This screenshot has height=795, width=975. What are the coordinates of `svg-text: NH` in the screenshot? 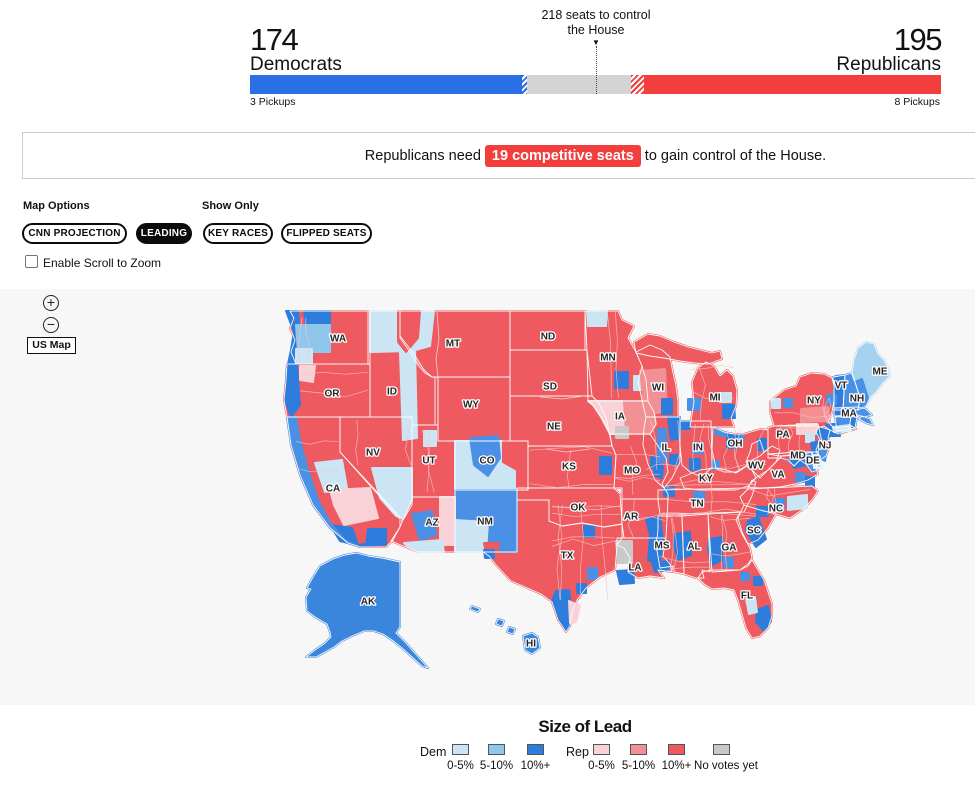 It's located at (857, 399).